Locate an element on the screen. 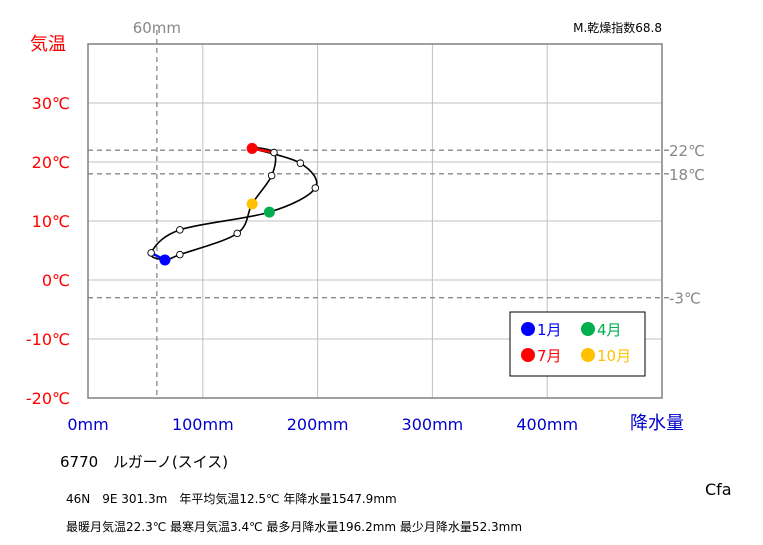 This screenshot has height=545, width=763. y-tick-label: 20℃ is located at coordinates (51, 162).